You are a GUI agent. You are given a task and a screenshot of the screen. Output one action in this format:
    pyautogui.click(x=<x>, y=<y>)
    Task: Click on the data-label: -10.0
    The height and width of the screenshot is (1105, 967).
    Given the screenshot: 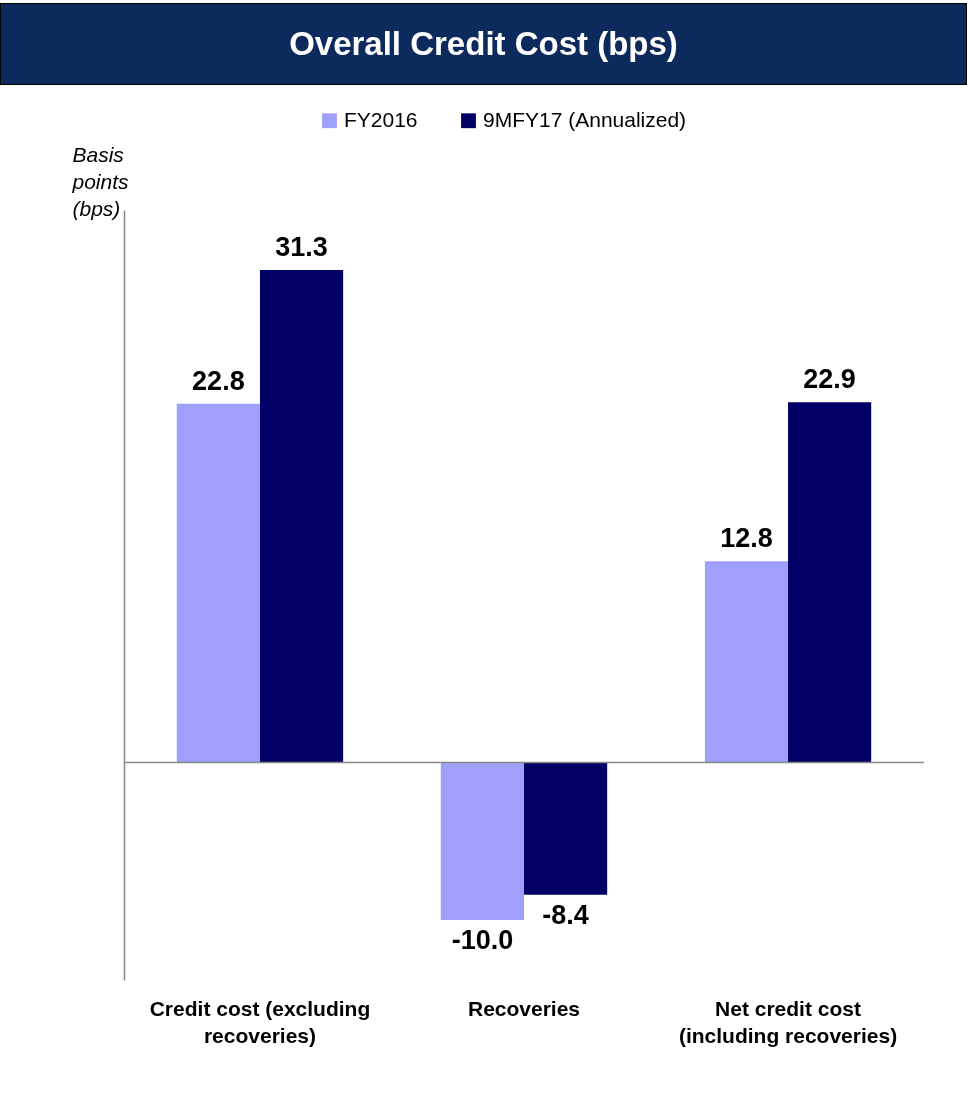 What is the action you would take?
    pyautogui.click(x=482, y=940)
    